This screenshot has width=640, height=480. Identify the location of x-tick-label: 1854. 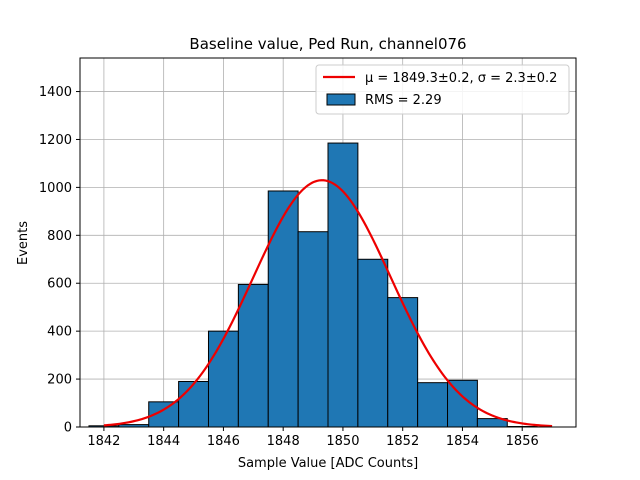
(462, 441).